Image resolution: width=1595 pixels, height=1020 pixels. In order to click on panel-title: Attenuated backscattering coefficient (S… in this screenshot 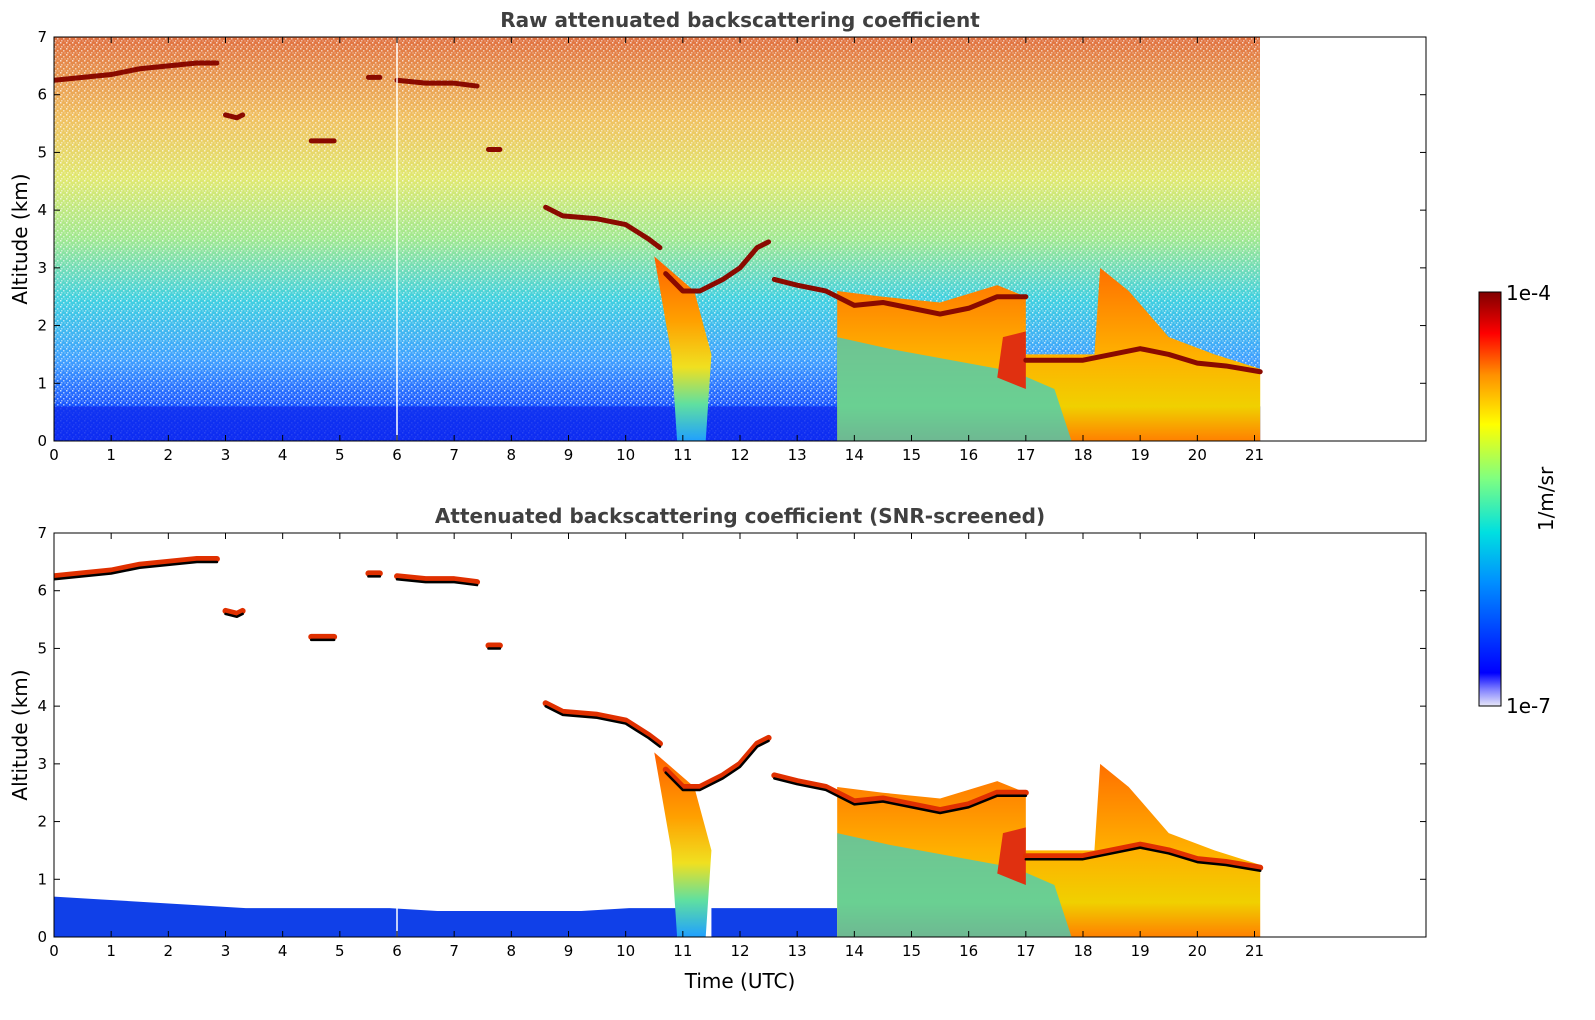, I will do `click(740, 516)`.